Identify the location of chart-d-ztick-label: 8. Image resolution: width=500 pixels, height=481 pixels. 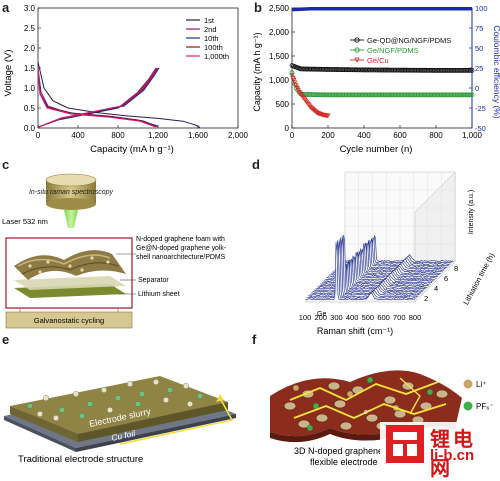
(456, 268).